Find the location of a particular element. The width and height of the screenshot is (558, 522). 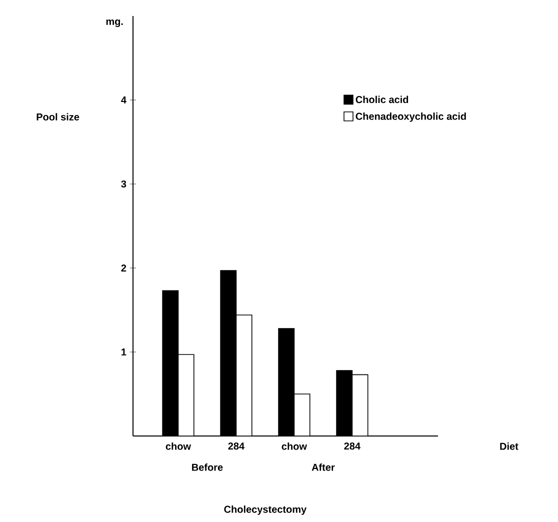

y-tick-label: 2 is located at coordinates (123, 268).